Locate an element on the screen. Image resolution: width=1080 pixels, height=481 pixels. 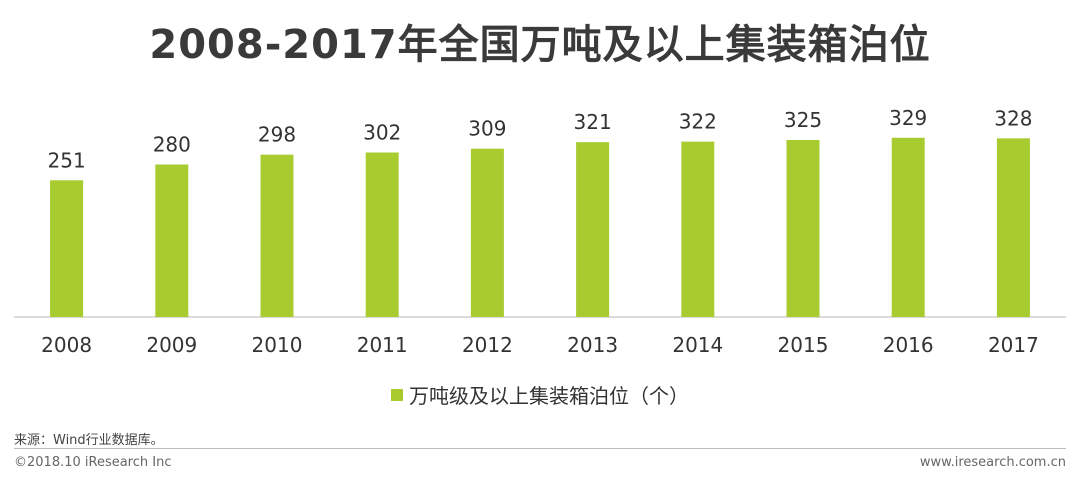
chart-legend: 万吨级及以上集装箱泊位（个） is located at coordinates (540, 394).